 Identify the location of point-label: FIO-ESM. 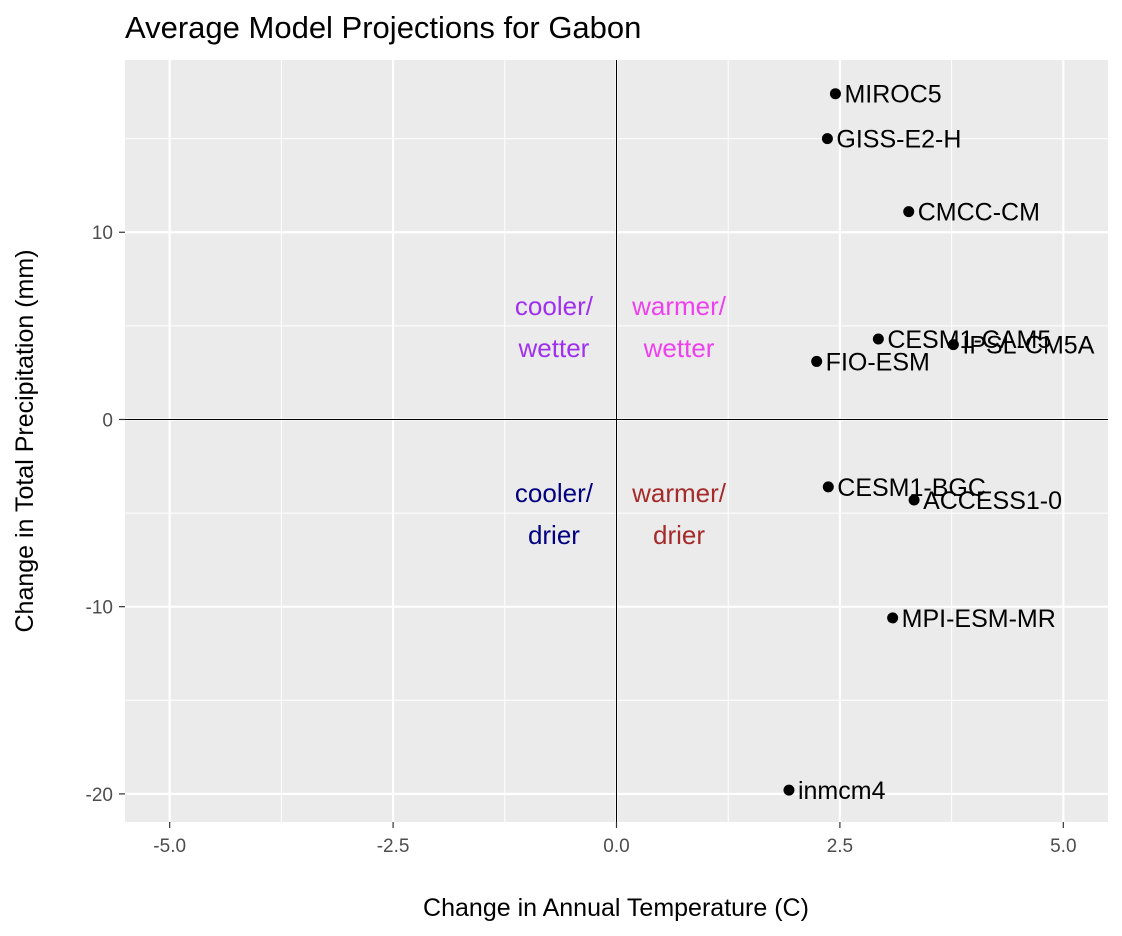
(878, 362).